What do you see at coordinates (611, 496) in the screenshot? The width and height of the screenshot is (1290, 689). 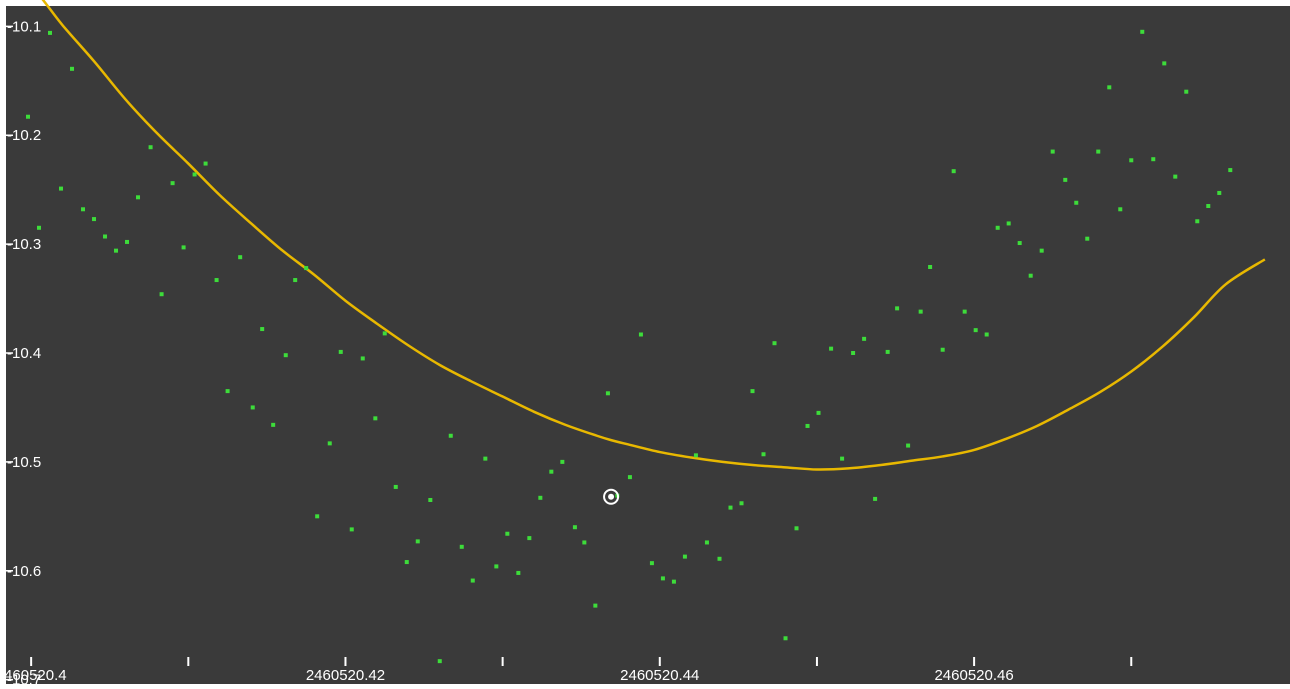 I see `minimum-marker-layer` at bounding box center [611, 496].